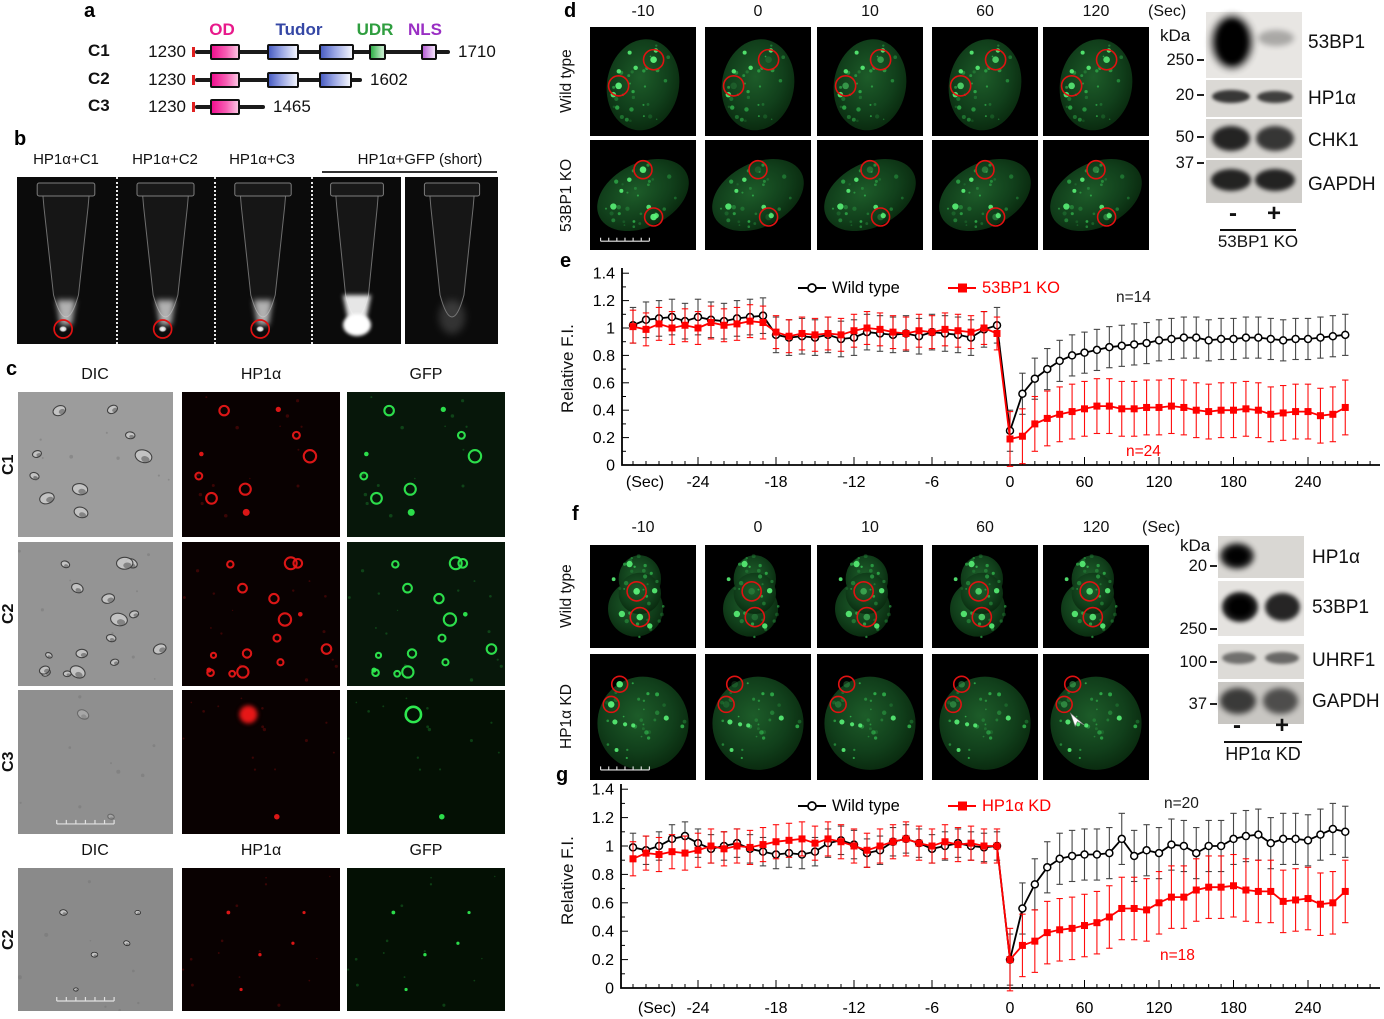 This screenshot has height=1019, width=1384. I want to click on n-annotation: n=24, so click(1143, 451).